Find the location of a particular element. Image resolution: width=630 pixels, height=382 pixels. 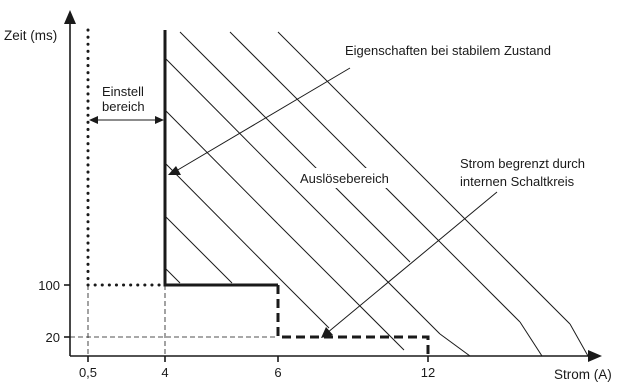

current-limited-characteristic is located at coordinates (353, 320).